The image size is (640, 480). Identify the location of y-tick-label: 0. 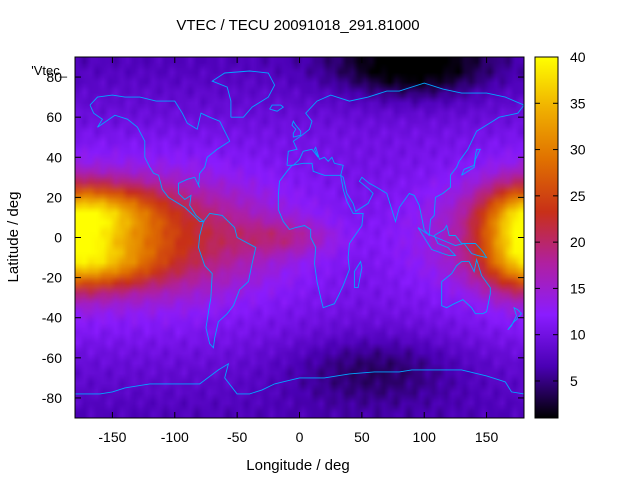
(58, 238).